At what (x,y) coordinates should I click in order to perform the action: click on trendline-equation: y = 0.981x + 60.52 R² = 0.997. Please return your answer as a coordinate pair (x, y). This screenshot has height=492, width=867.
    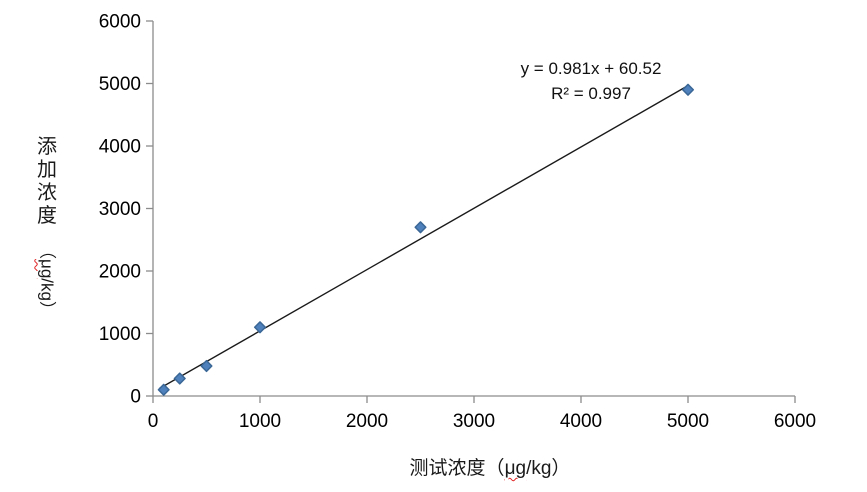
    Looking at the image, I should click on (591, 81).